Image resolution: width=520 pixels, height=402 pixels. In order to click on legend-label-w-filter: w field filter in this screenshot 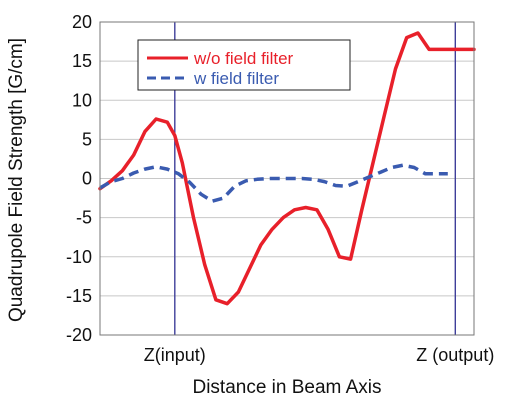, I will do `click(236, 78)`.